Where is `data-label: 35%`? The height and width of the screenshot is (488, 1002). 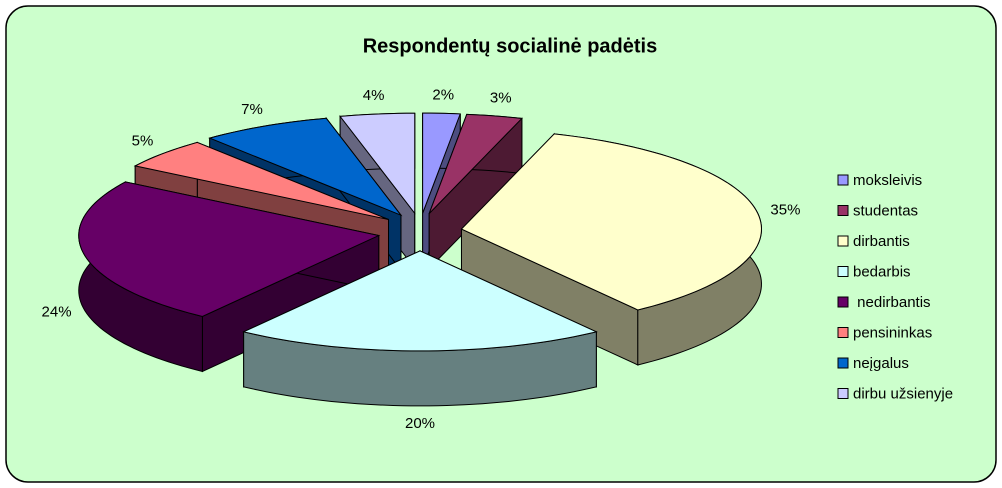 data-label: 35% is located at coordinates (785, 210).